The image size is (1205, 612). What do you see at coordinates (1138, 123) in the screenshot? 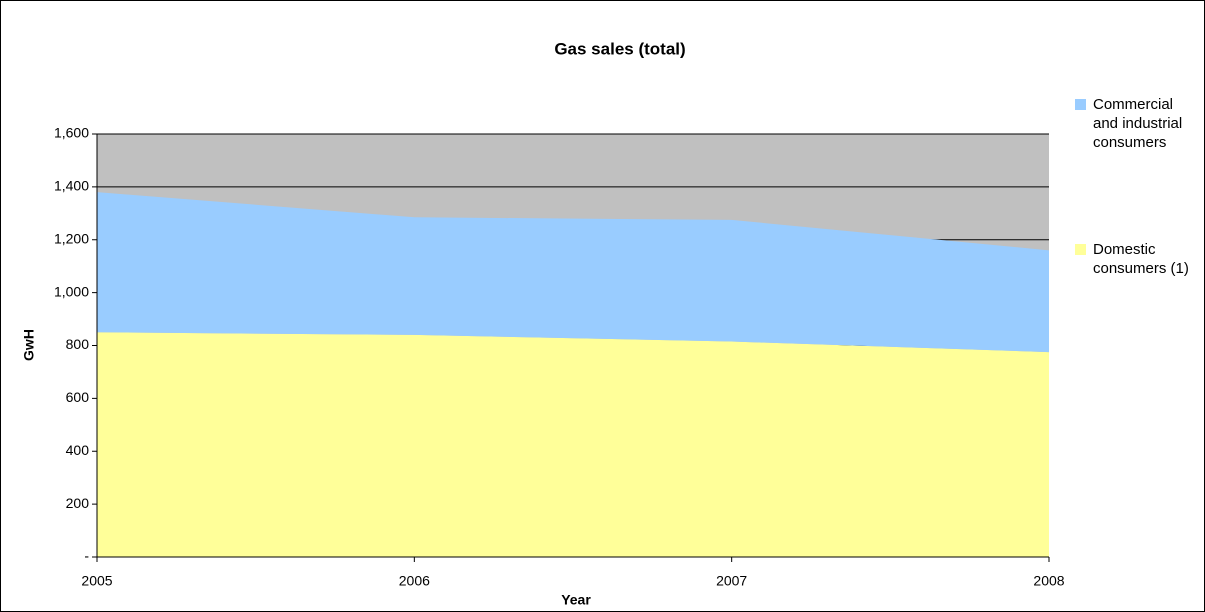
I see `legend-label: Commercial and industrial consumers` at bounding box center [1138, 123].